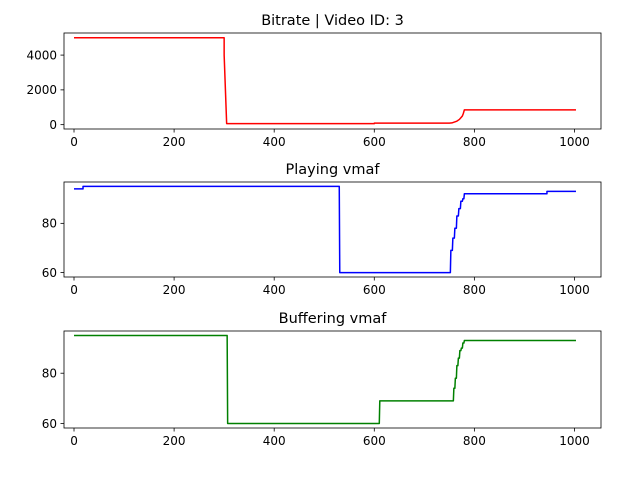 This screenshot has width=640, height=480. I want to click on y-tick-label: 2000, so click(41, 90).